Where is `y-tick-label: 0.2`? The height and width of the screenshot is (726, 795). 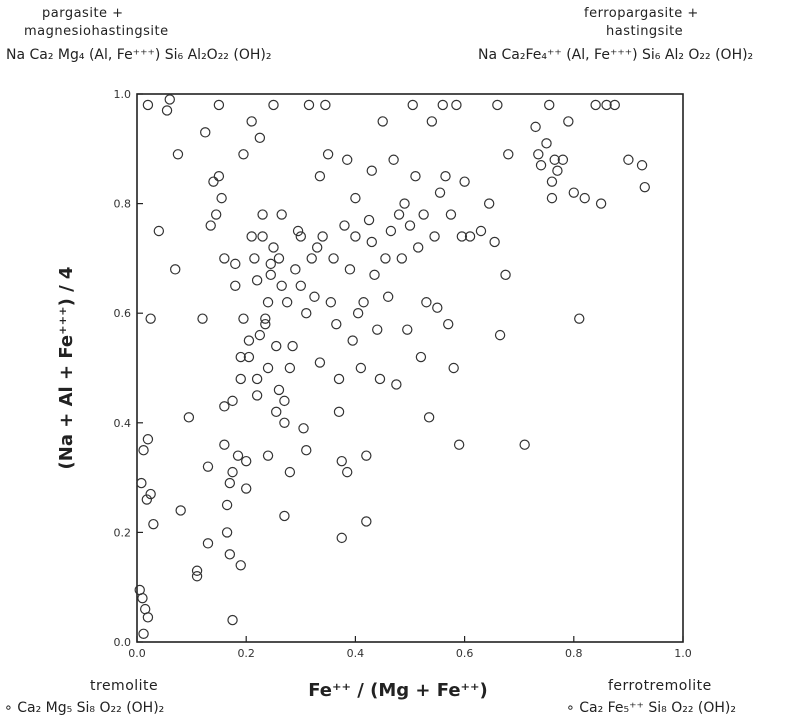
y-tick-label: 0.2 is located at coordinates (123, 532).